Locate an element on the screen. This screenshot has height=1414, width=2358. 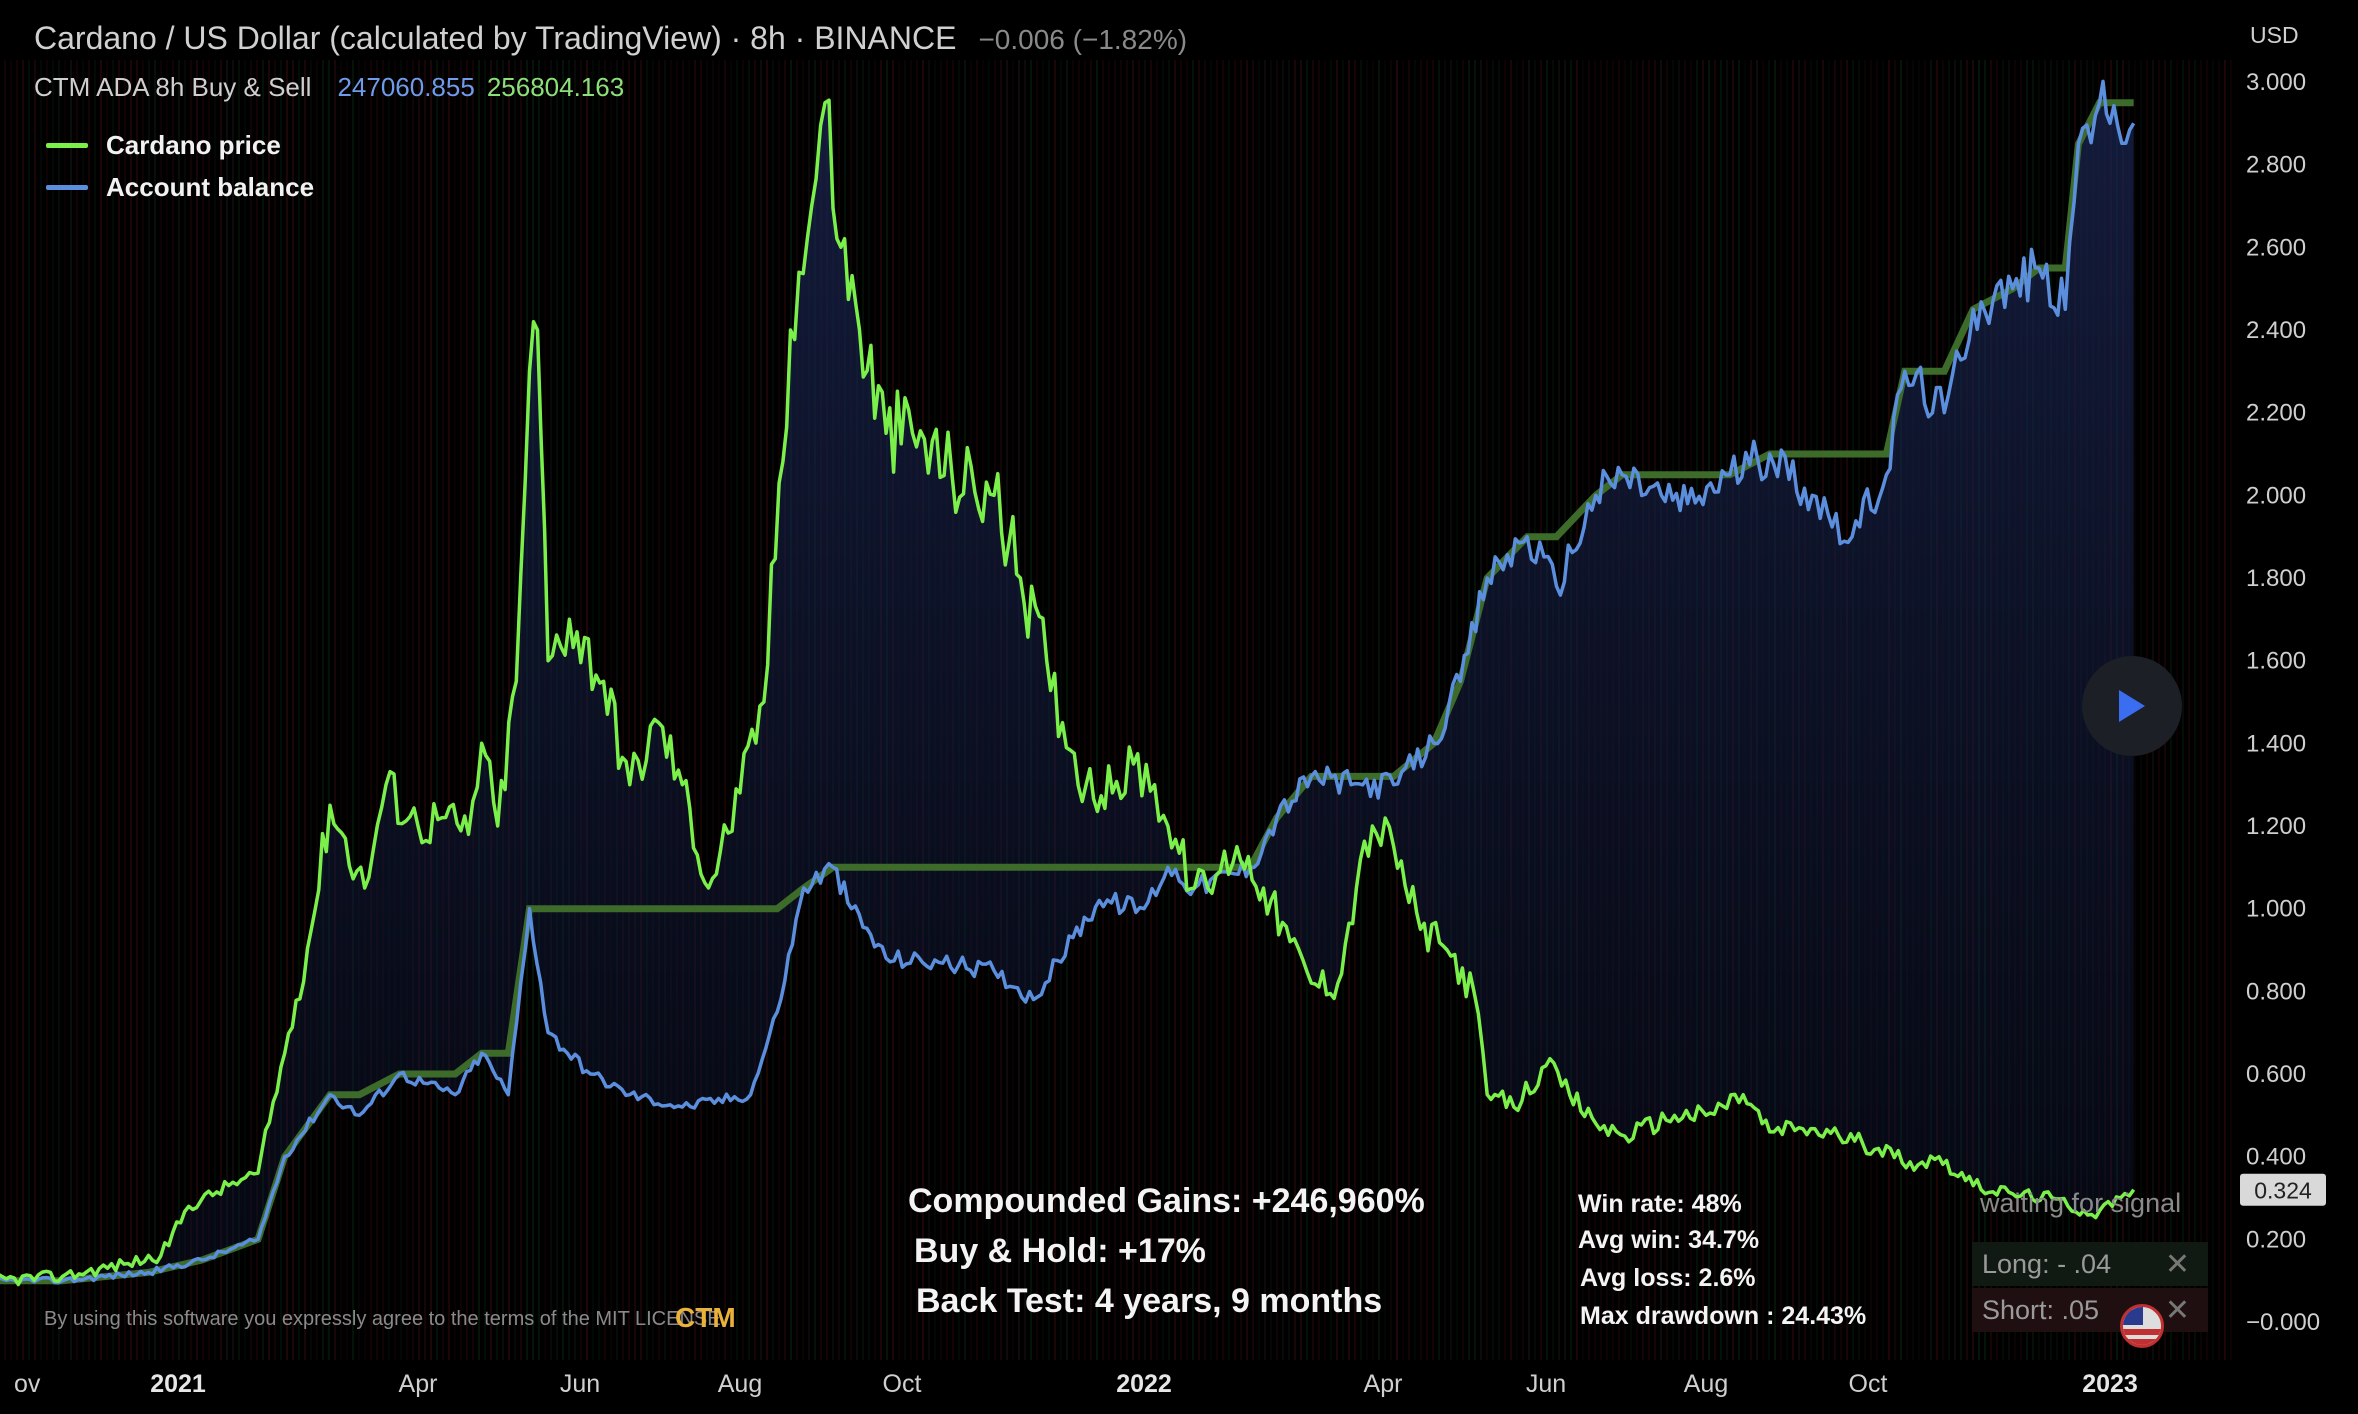
y-tick-label: 1.000 is located at coordinates (2276, 909).